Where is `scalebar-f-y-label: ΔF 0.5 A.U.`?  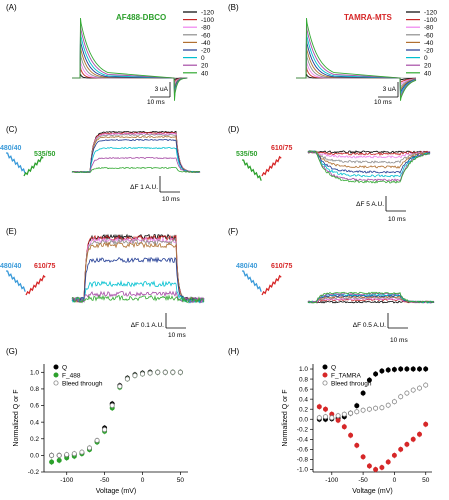
scalebar-f-y-label: ΔF 0.5 A.U. is located at coordinates (369, 325).